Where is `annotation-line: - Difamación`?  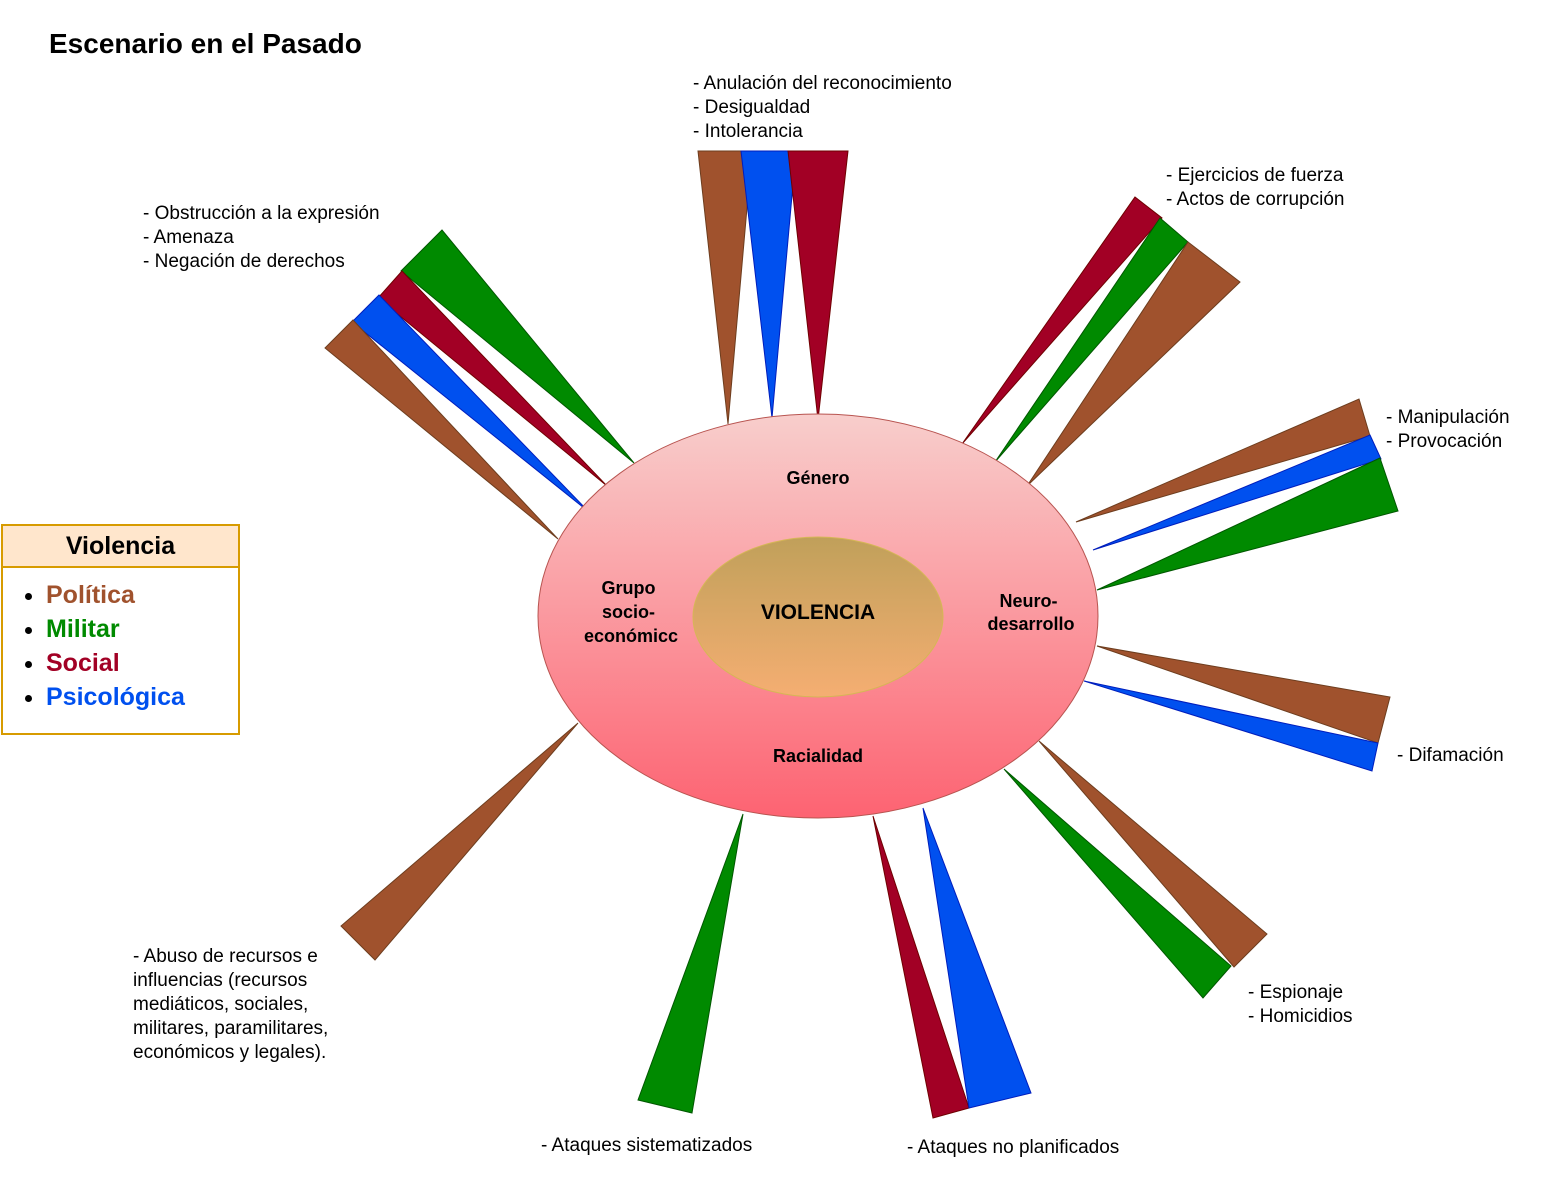 annotation-line: - Difamación is located at coordinates (1450, 755).